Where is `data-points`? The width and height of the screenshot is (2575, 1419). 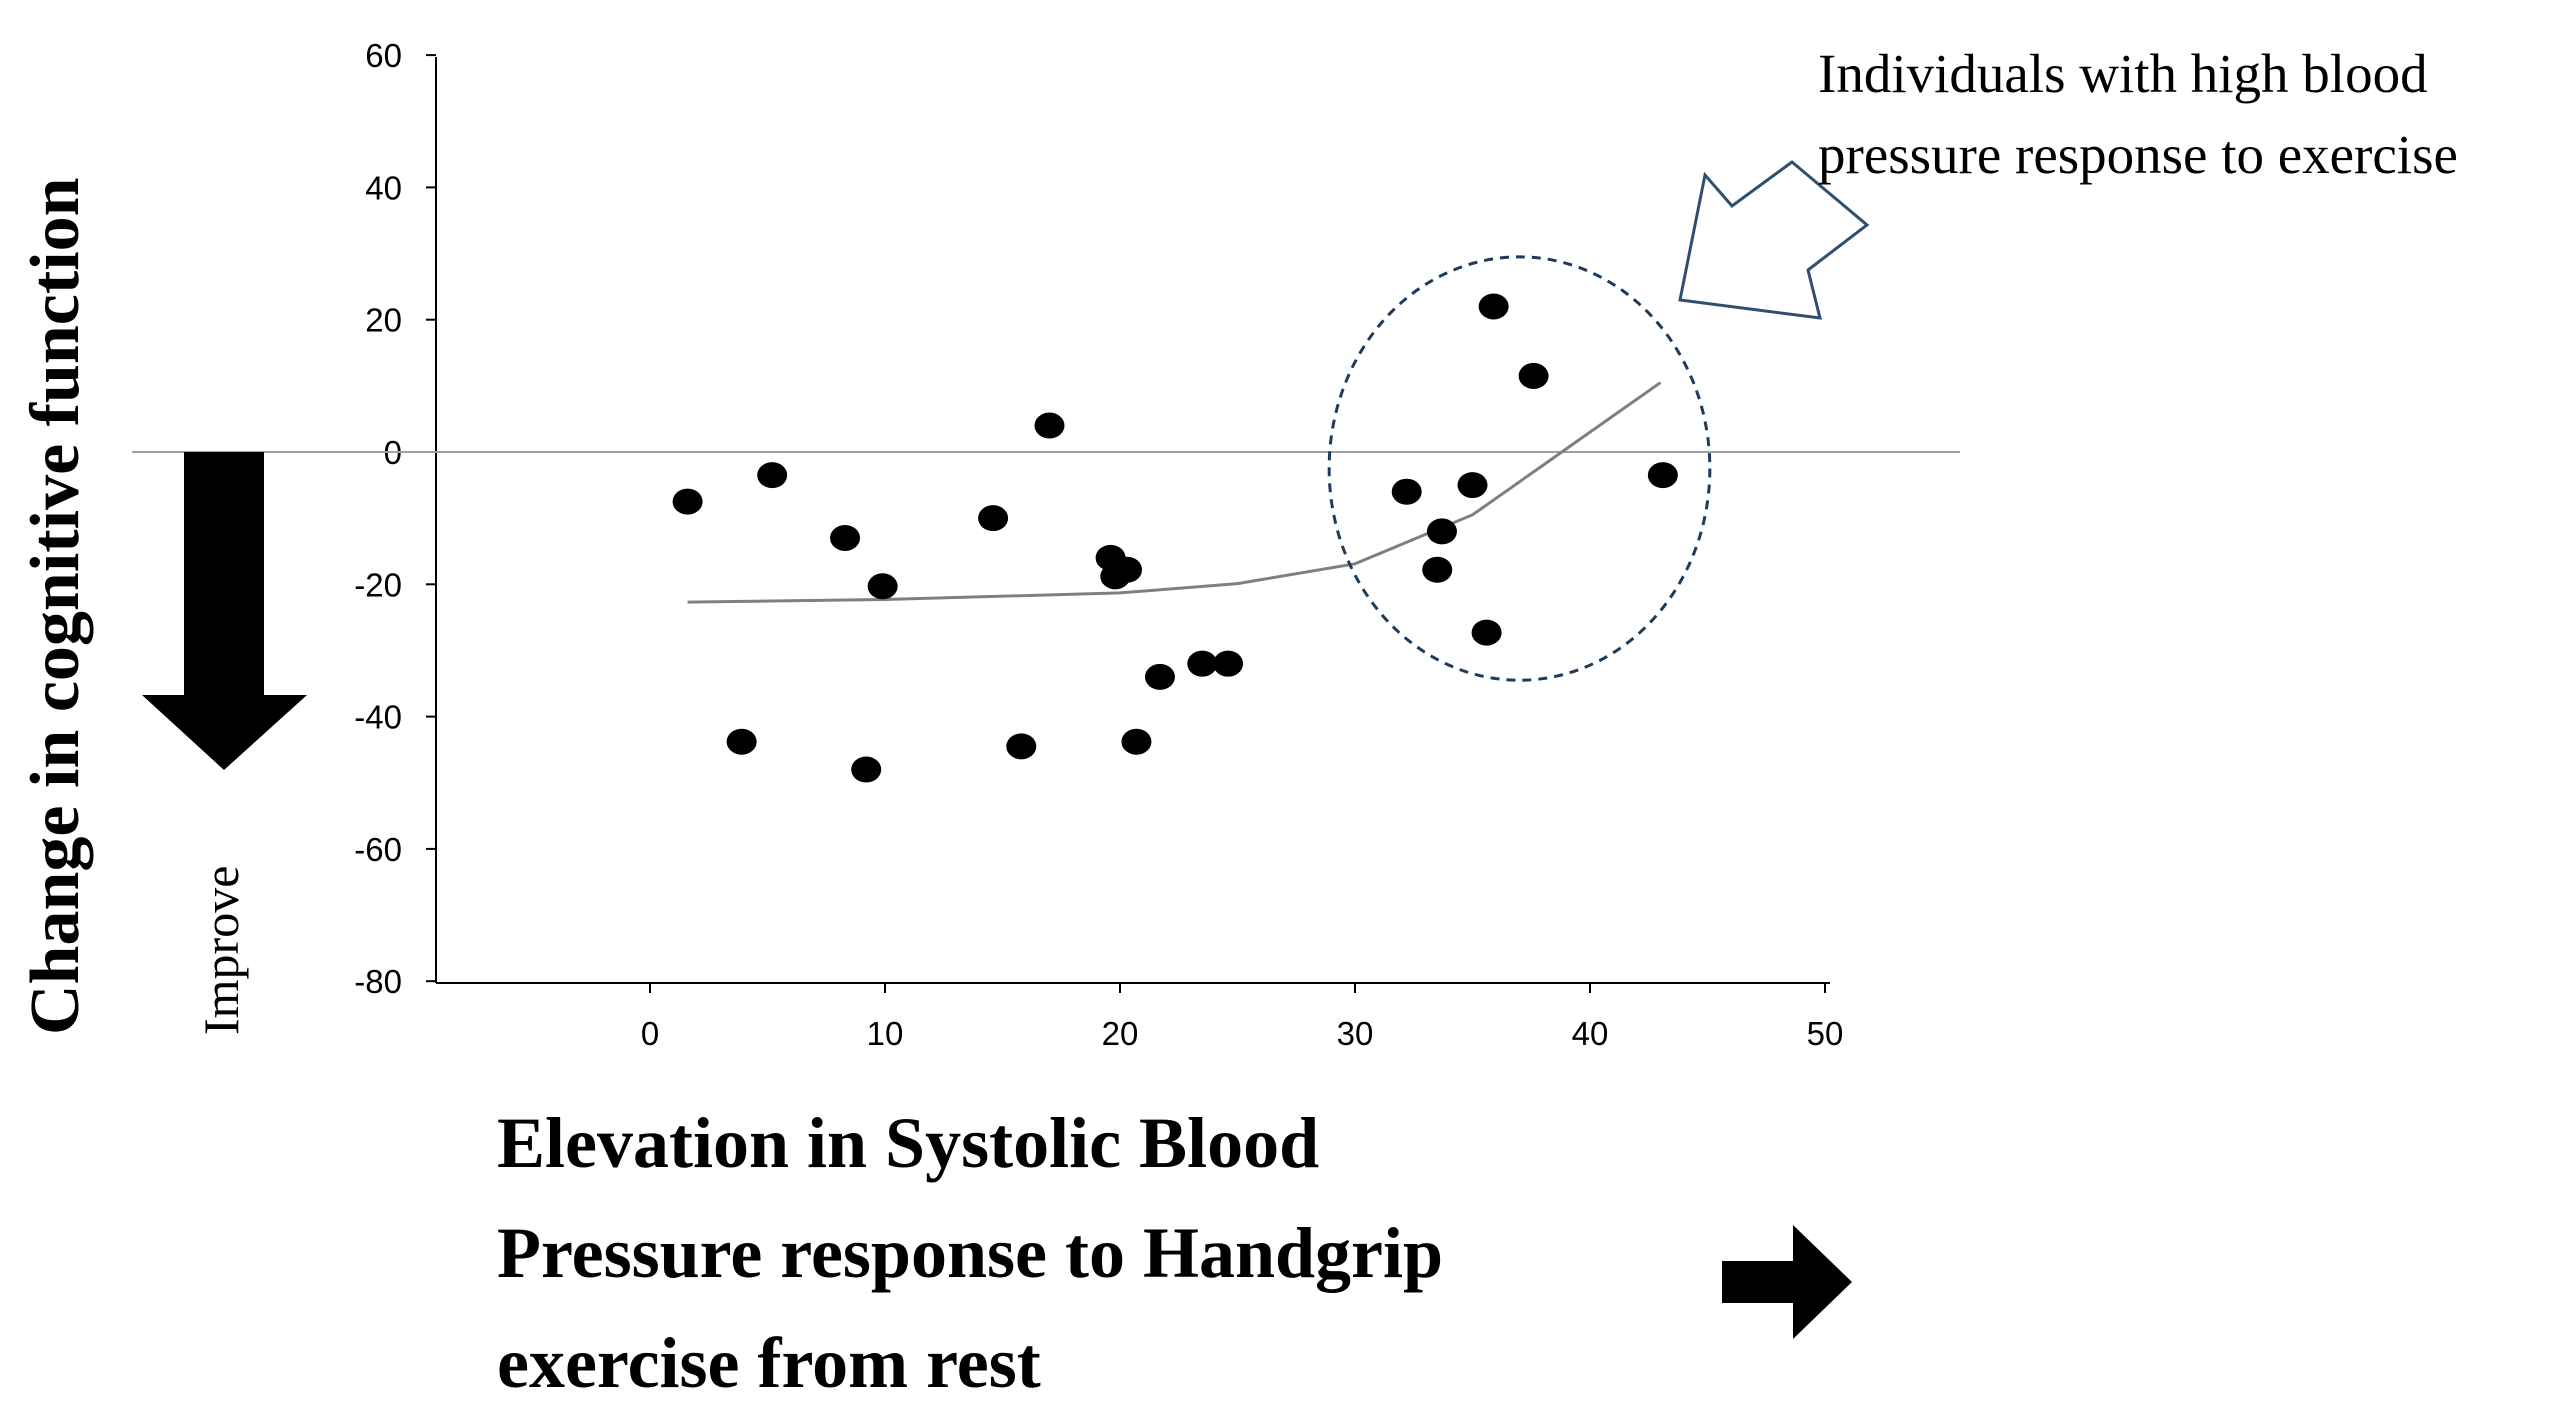
data-points is located at coordinates (1175, 538).